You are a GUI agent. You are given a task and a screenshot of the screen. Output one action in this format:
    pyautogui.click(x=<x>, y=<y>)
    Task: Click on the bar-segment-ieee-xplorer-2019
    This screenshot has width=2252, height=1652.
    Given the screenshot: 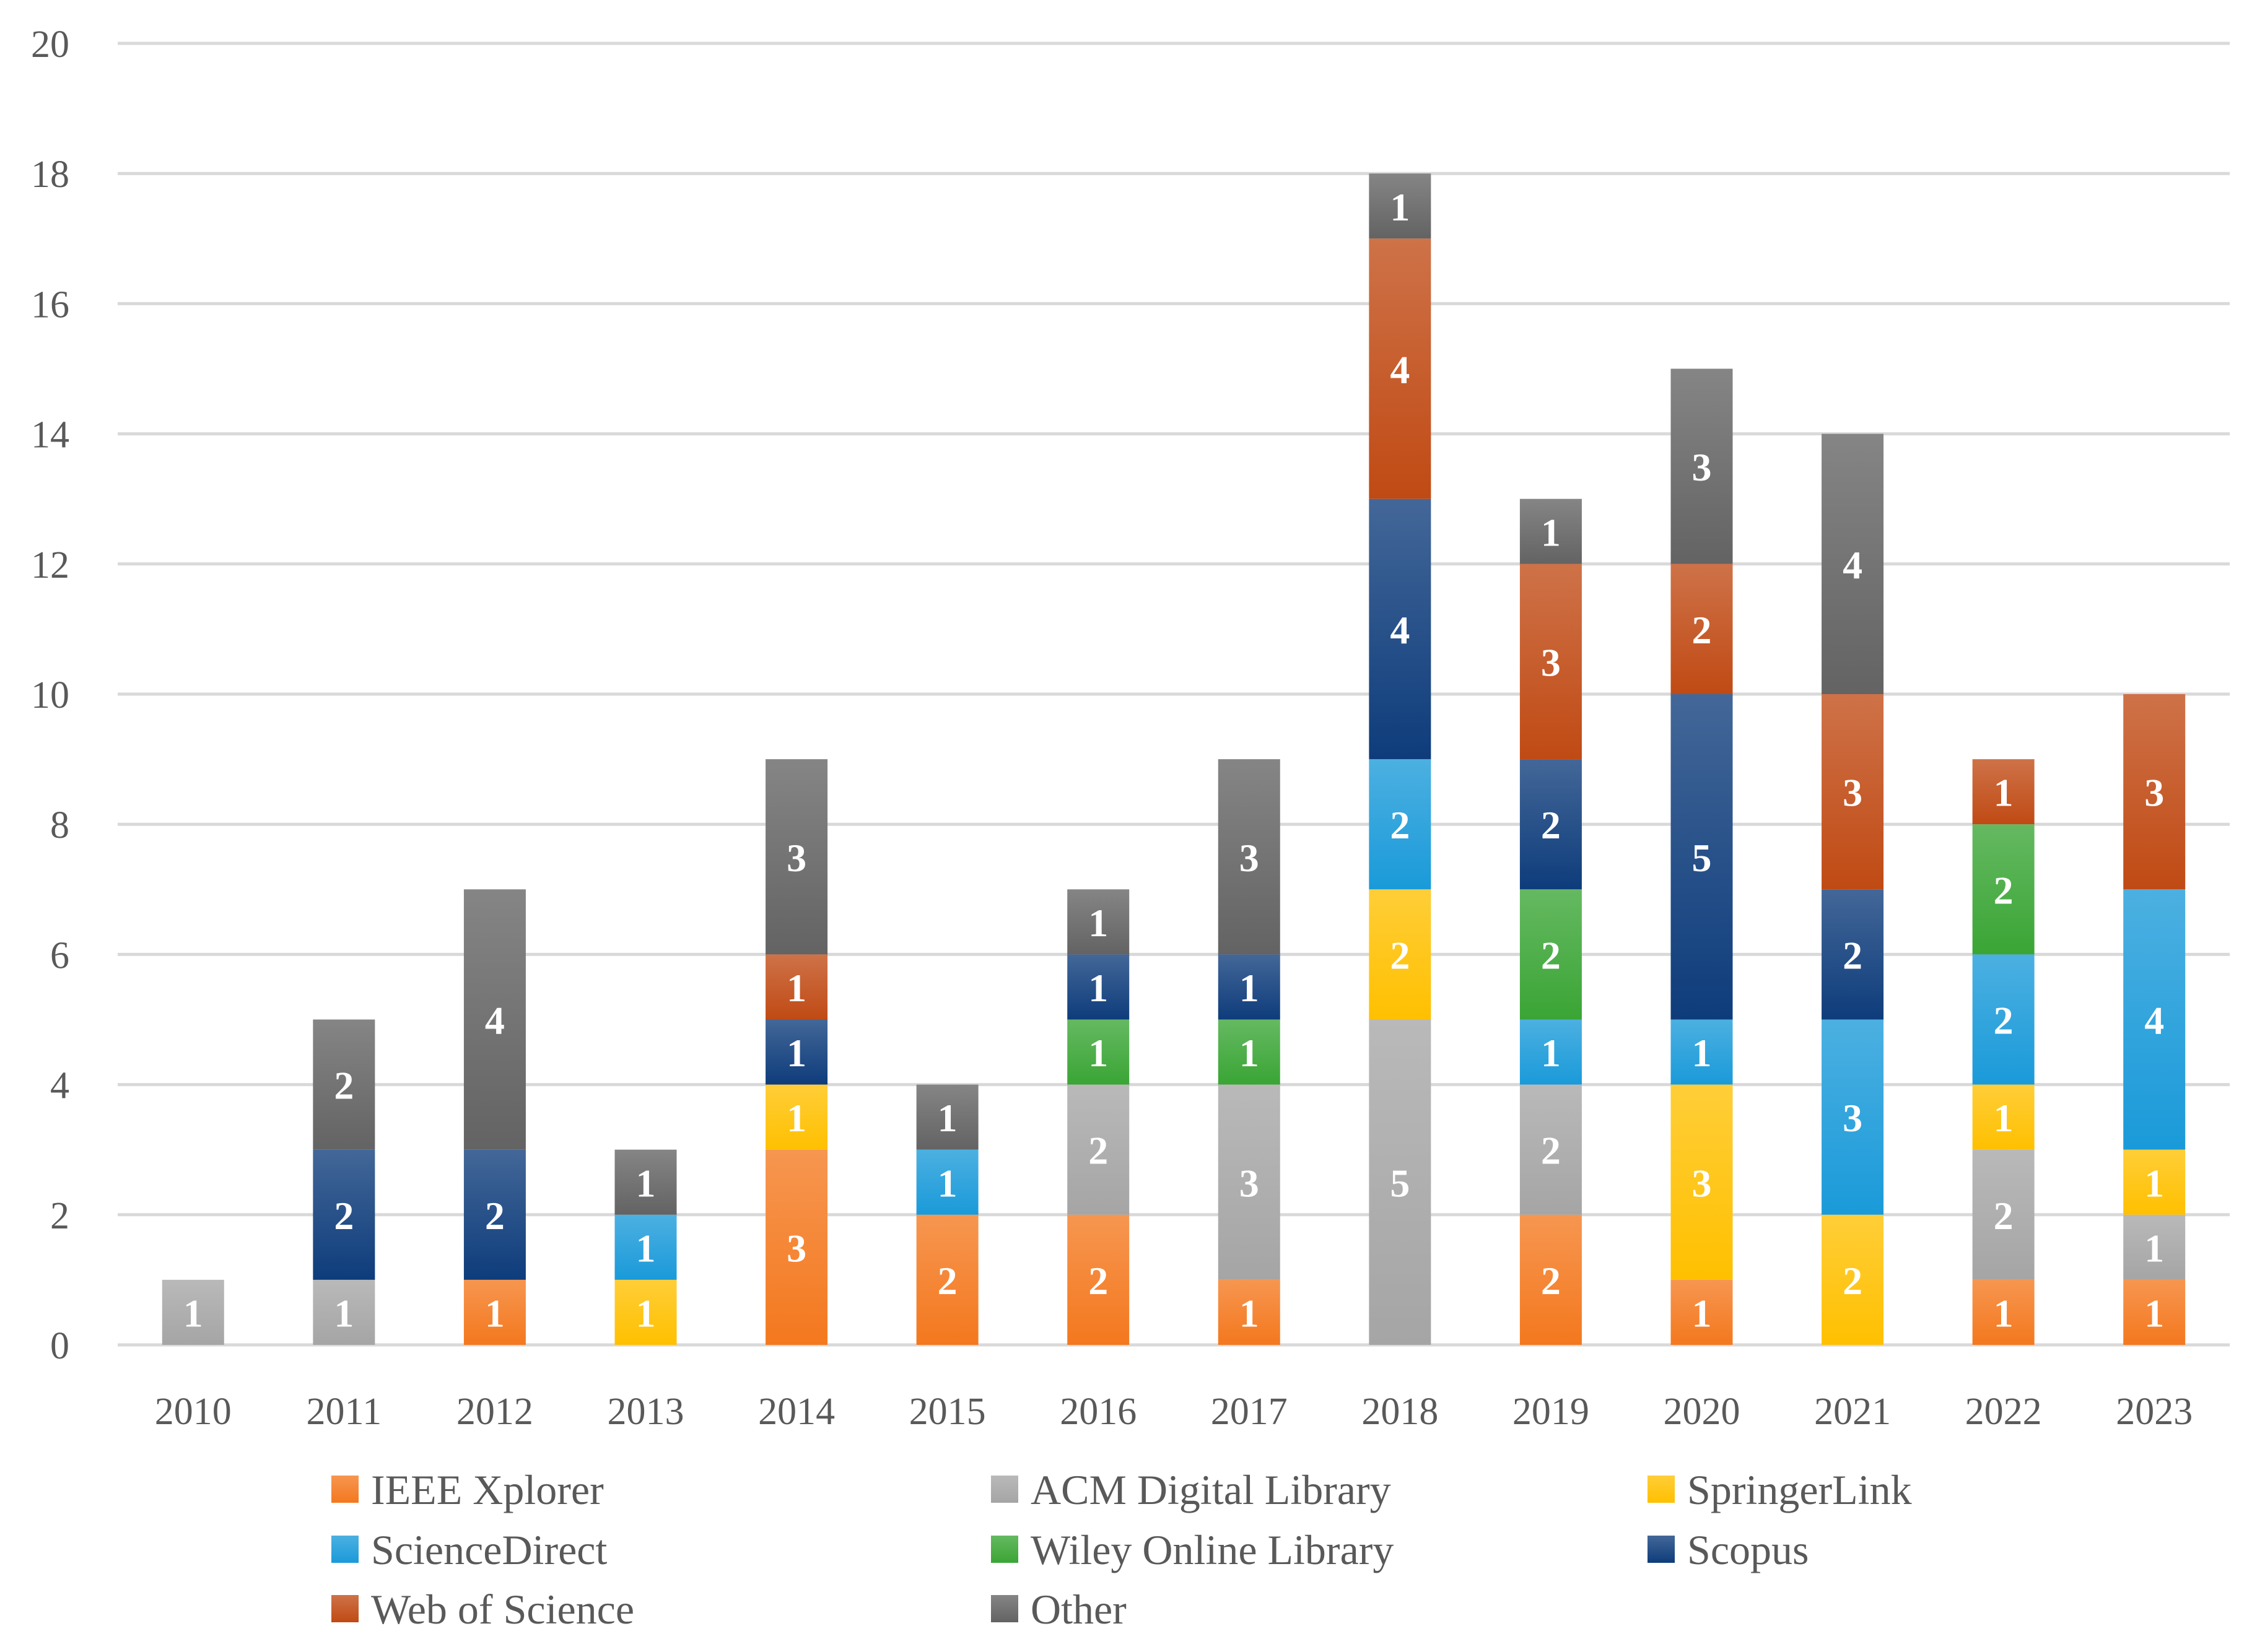 What is the action you would take?
    pyautogui.click(x=1550, y=1279)
    